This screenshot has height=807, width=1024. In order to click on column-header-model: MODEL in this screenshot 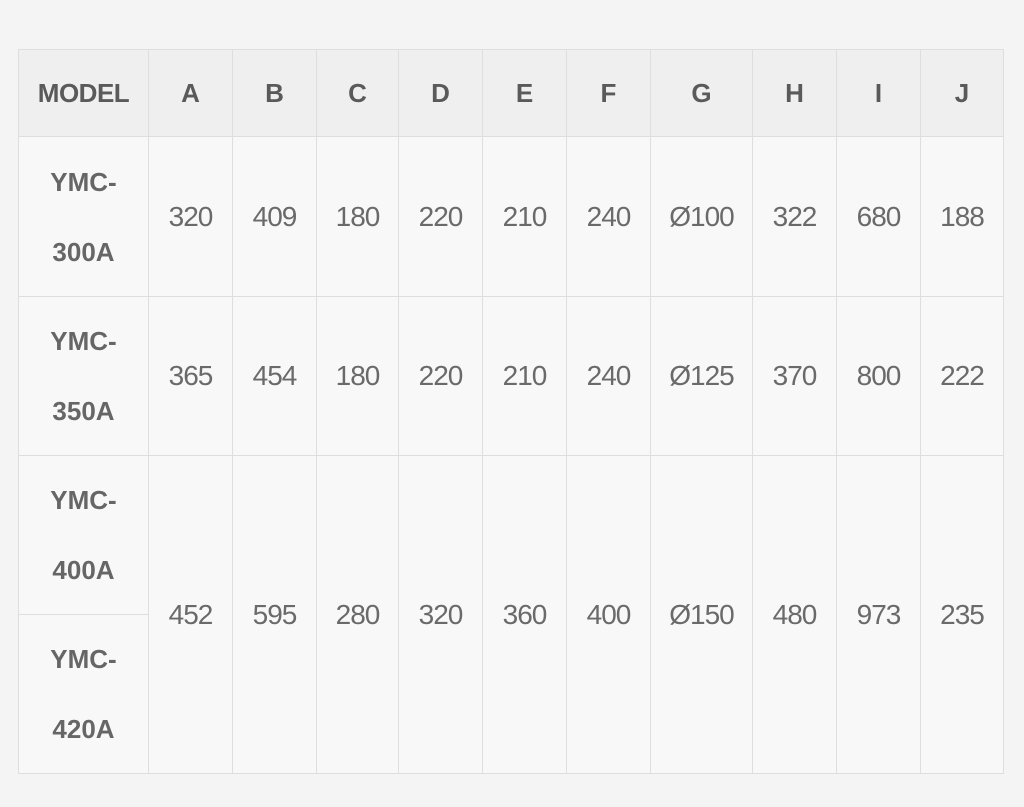, I will do `click(83, 93)`.